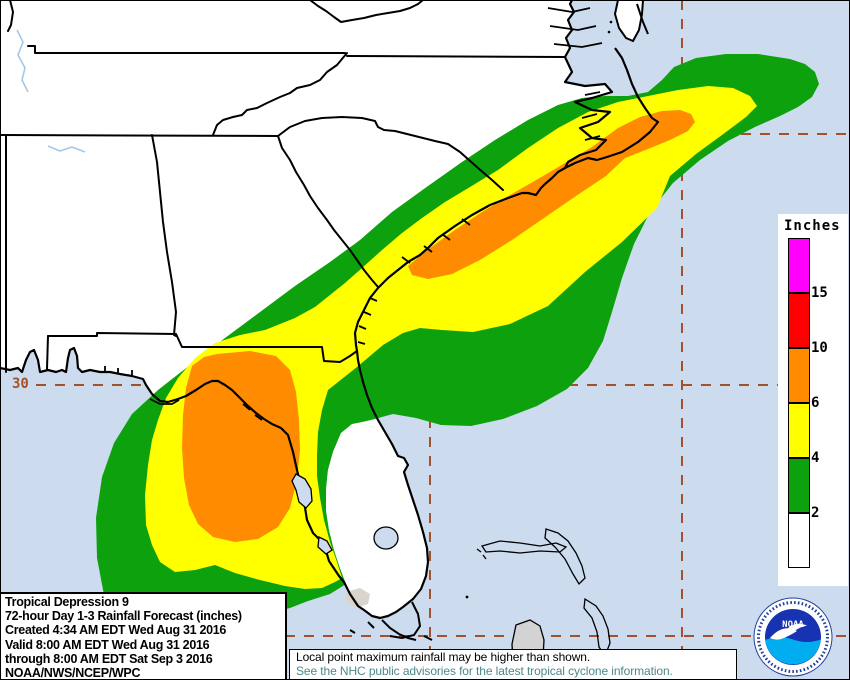 This screenshot has width=850, height=680. I want to click on legend-tick-6: 6, so click(815, 403).